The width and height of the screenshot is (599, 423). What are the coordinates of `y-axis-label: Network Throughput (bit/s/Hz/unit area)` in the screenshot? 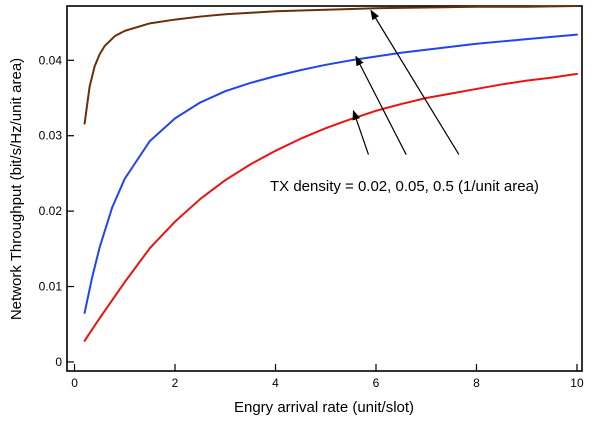 It's located at (16, 189).